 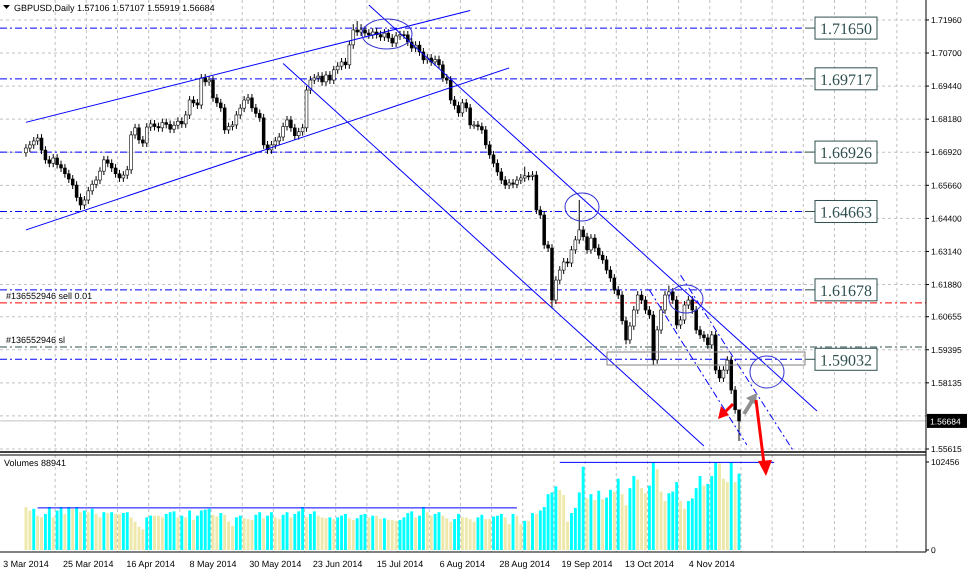 I want to click on x-tick-label: 28 Aug 2014, so click(x=524, y=564).